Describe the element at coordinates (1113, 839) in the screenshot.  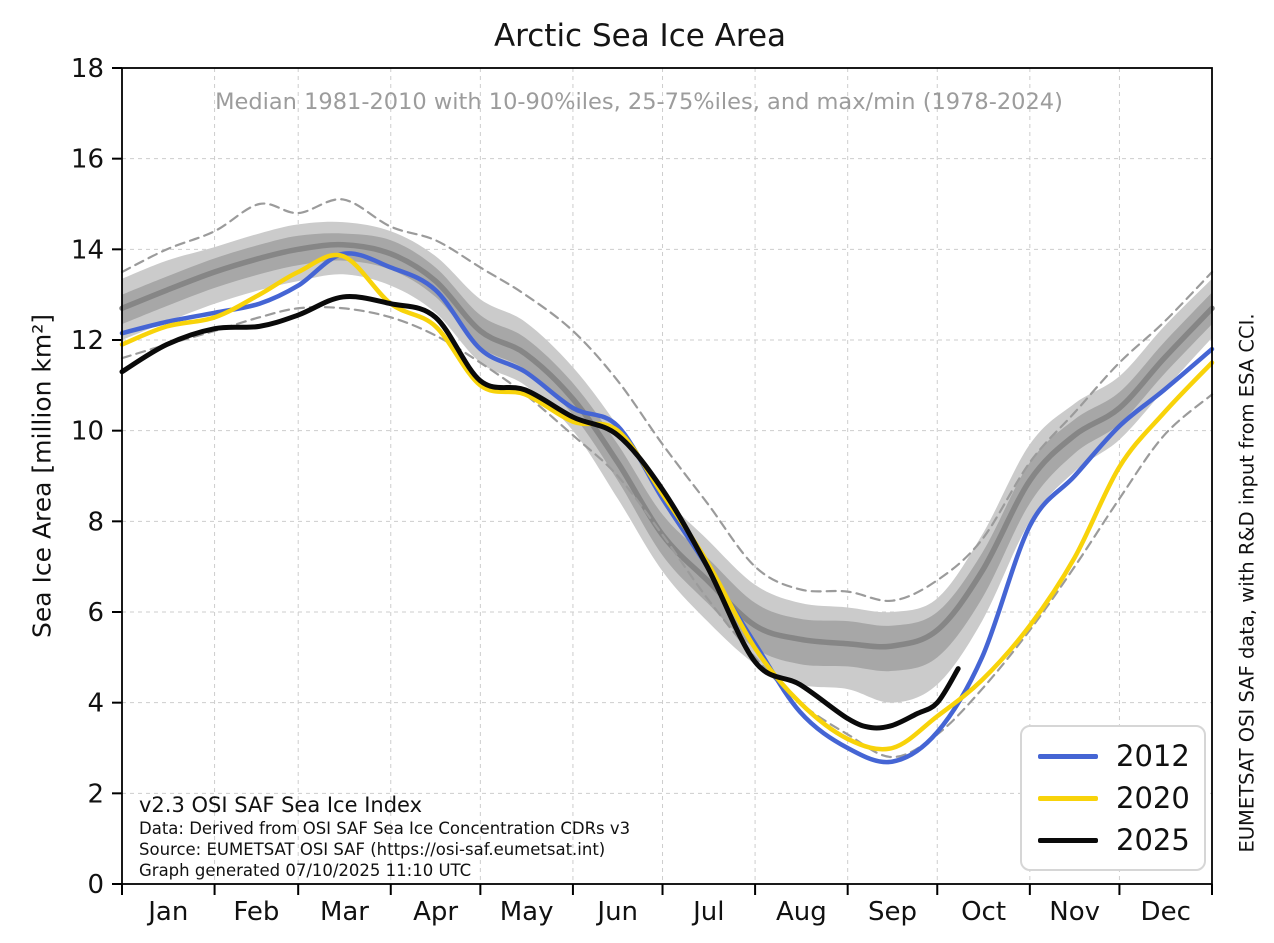
I see `legend-item-2025: 2025` at that location.